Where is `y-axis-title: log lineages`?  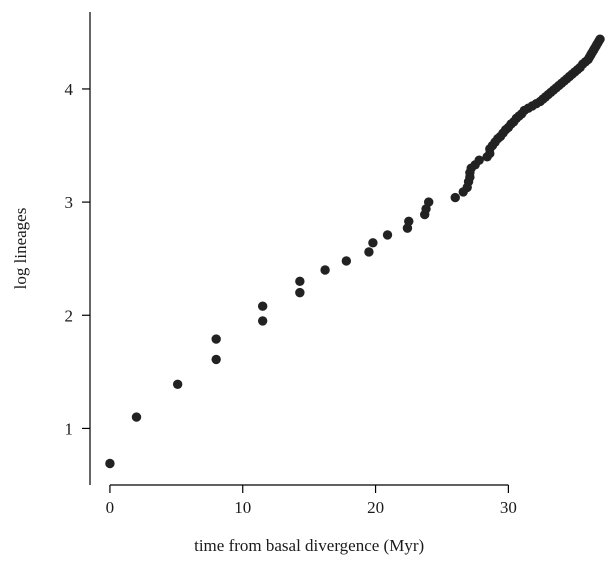
y-axis-title: log lineages is located at coordinates (20, 249).